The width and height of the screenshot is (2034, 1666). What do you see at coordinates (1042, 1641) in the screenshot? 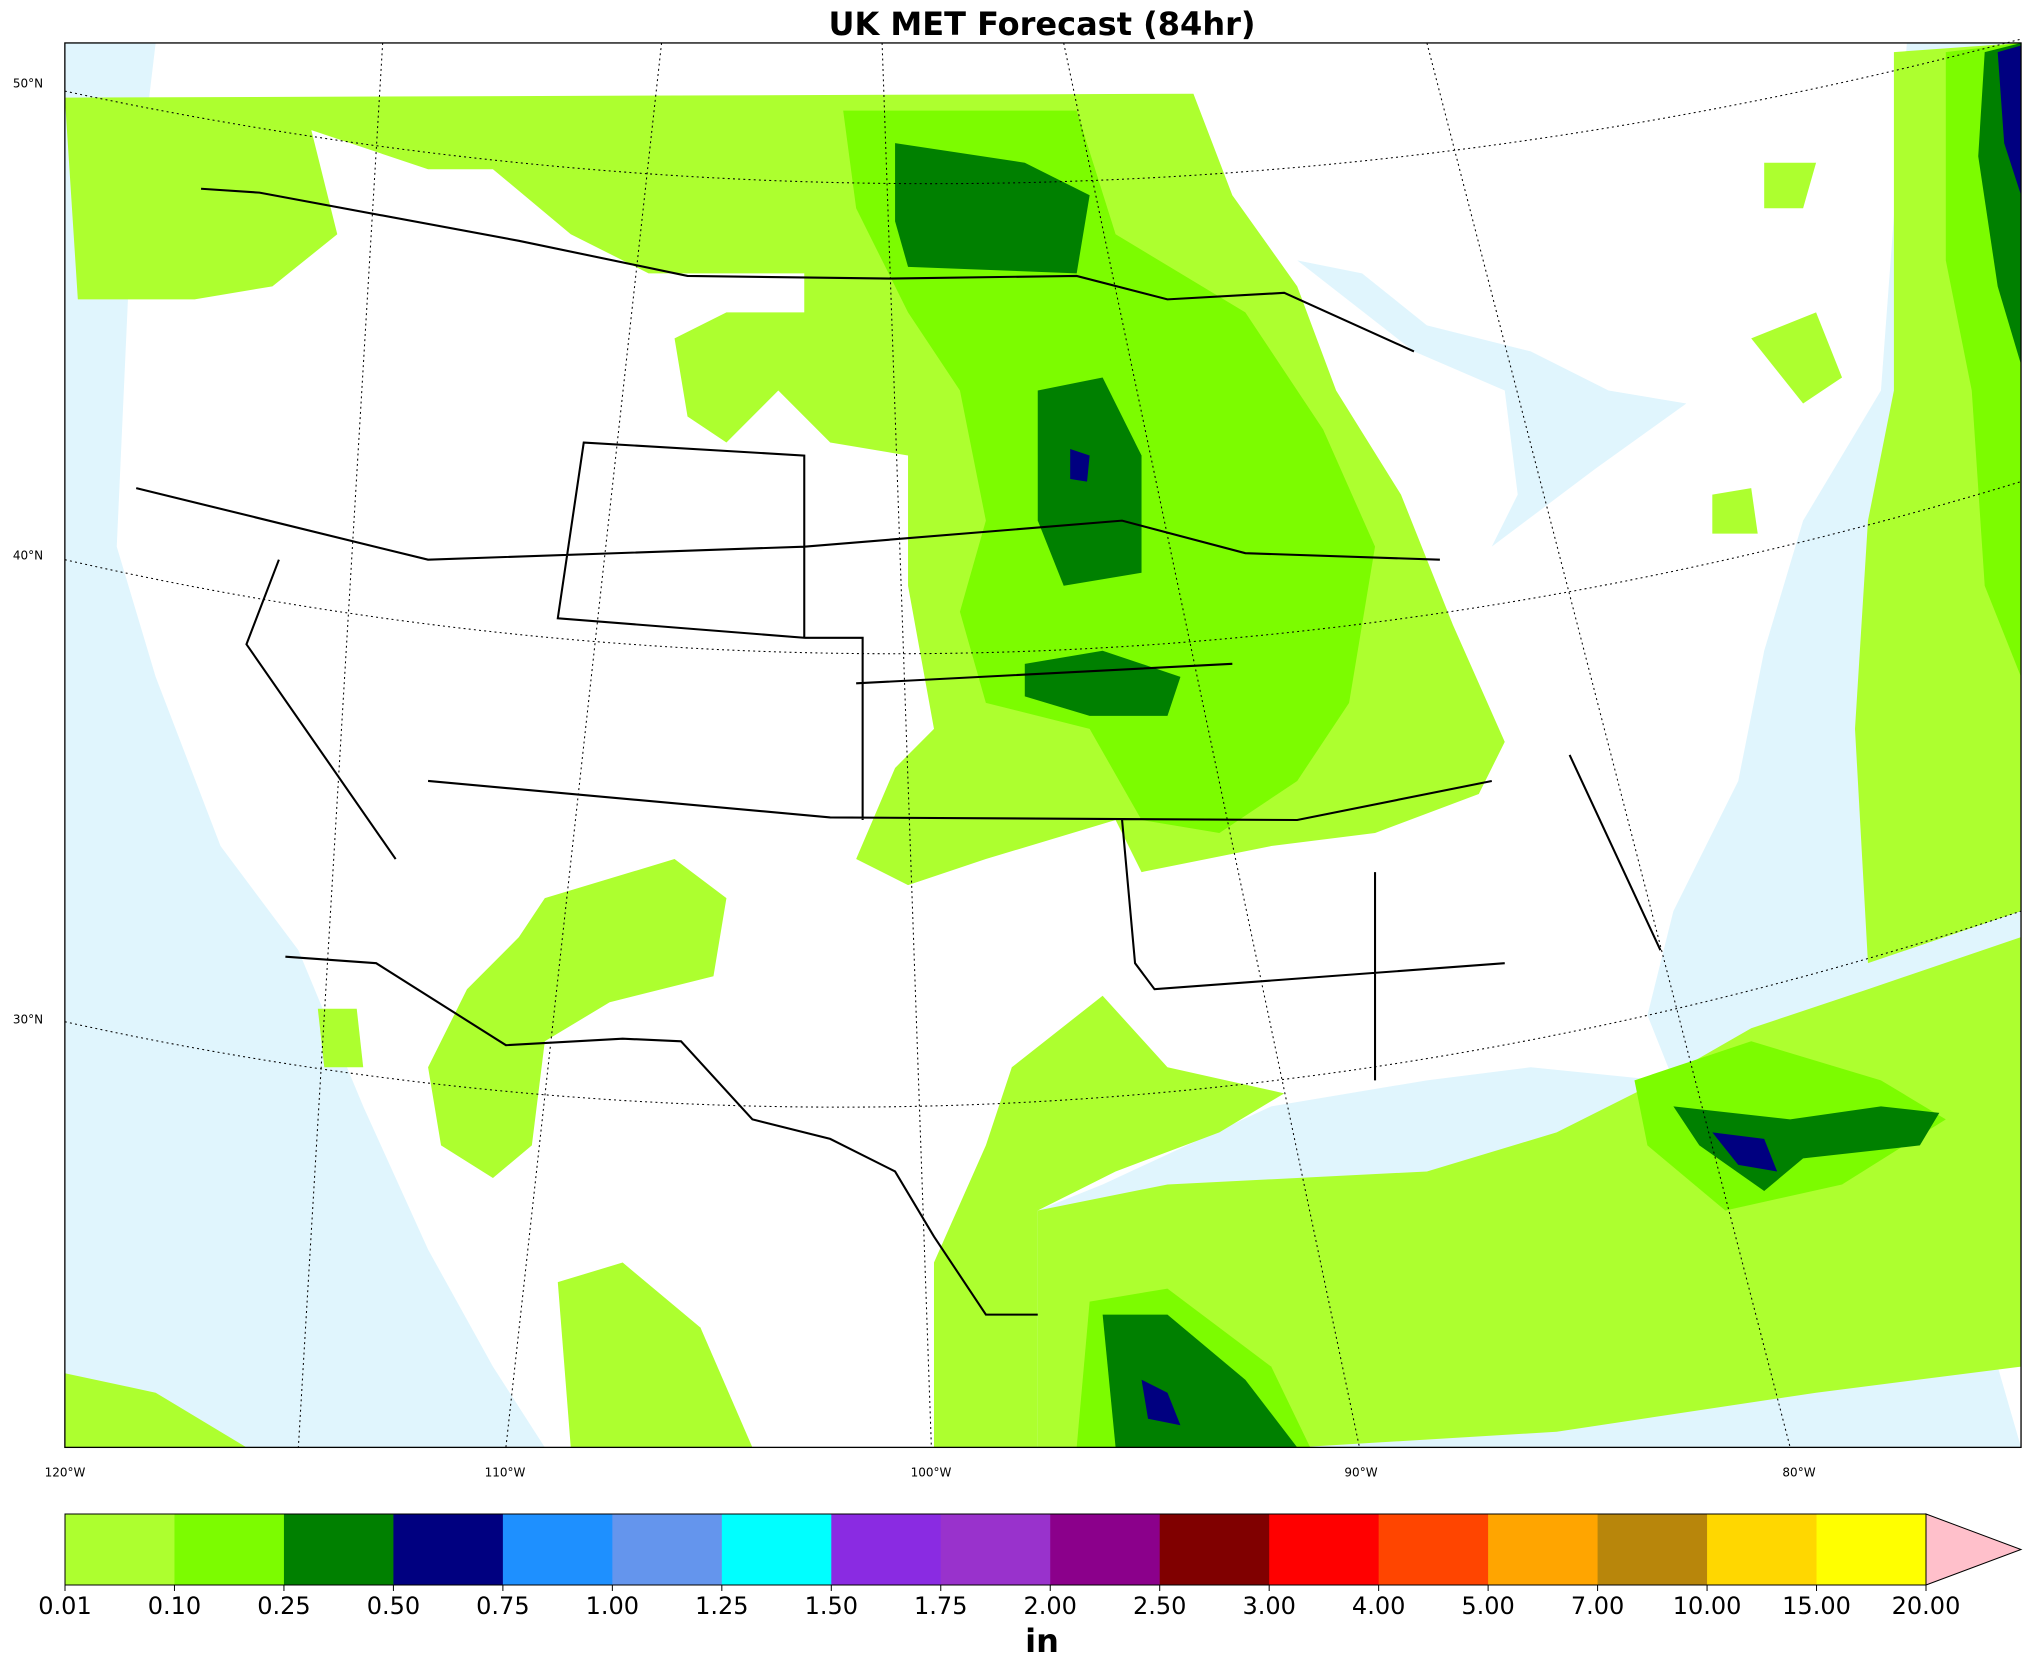
I see `colorbar-unit: in` at bounding box center [1042, 1641].